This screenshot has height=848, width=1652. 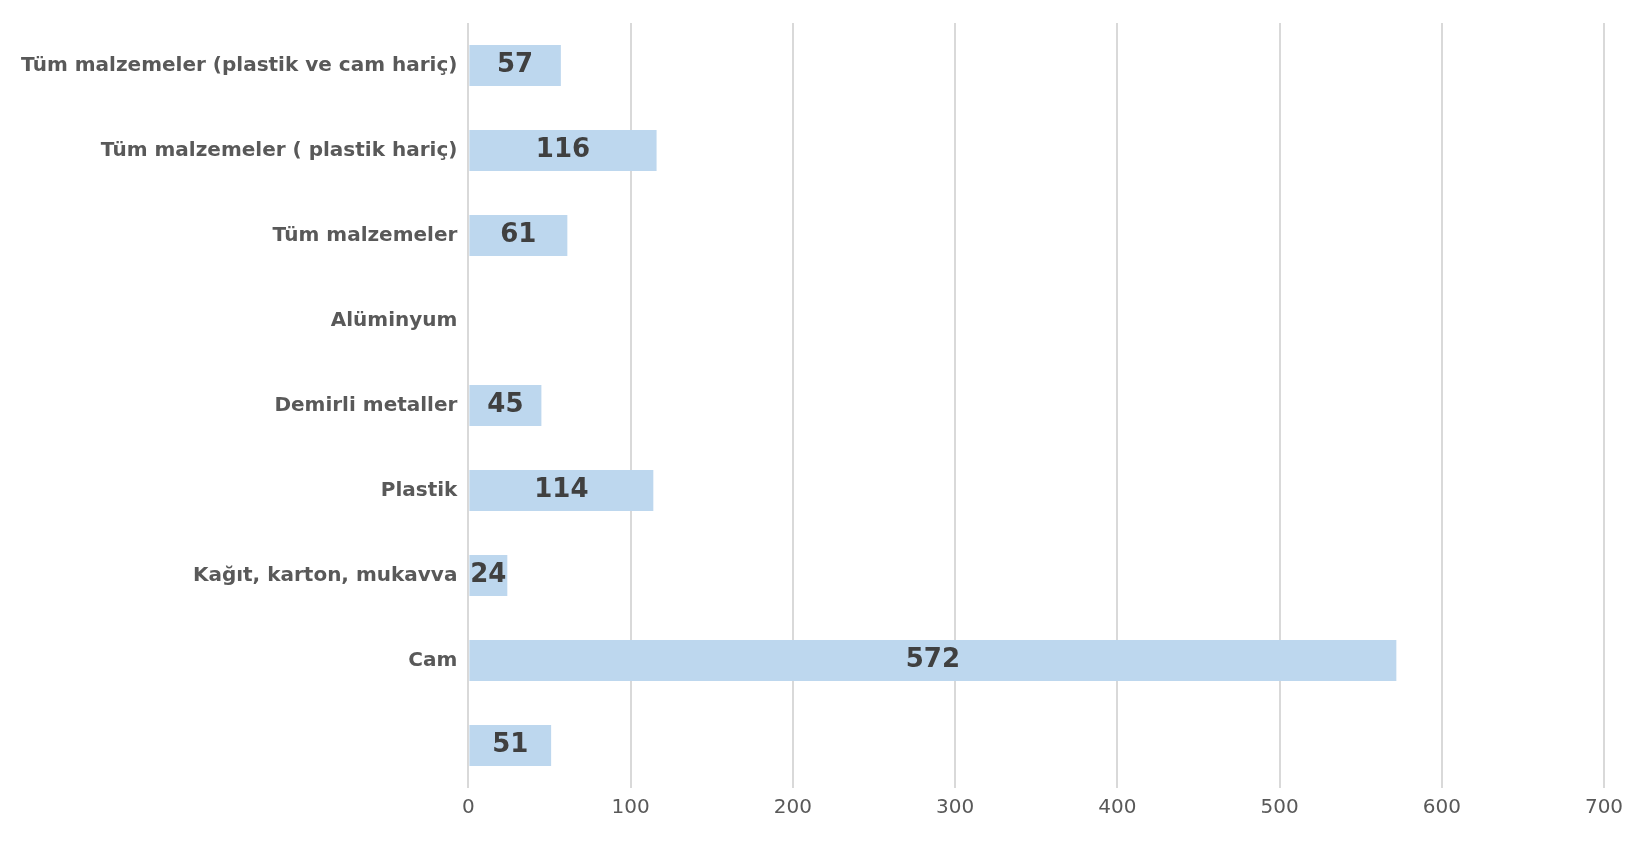 What do you see at coordinates (468, 806) in the screenshot?
I see `x-tick-label: 0` at bounding box center [468, 806].